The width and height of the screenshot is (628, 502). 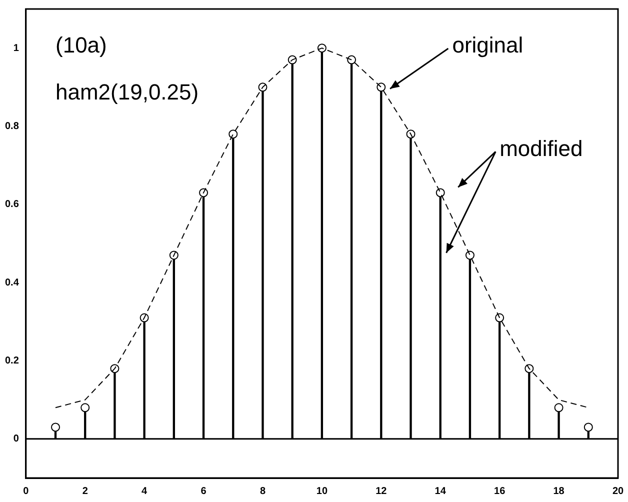 What do you see at coordinates (12, 282) in the screenshot?
I see `y-tick-label: 0.4` at bounding box center [12, 282].